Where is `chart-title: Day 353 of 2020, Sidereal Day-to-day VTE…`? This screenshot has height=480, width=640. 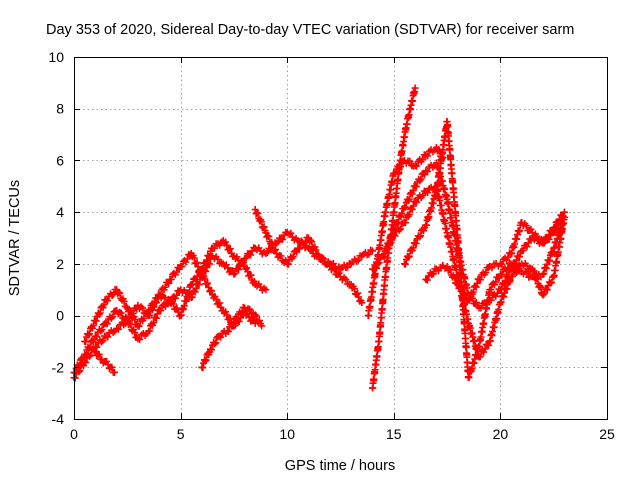
chart-title: Day 353 of 2020, Sidereal Day-to-day VTE… is located at coordinates (310, 30).